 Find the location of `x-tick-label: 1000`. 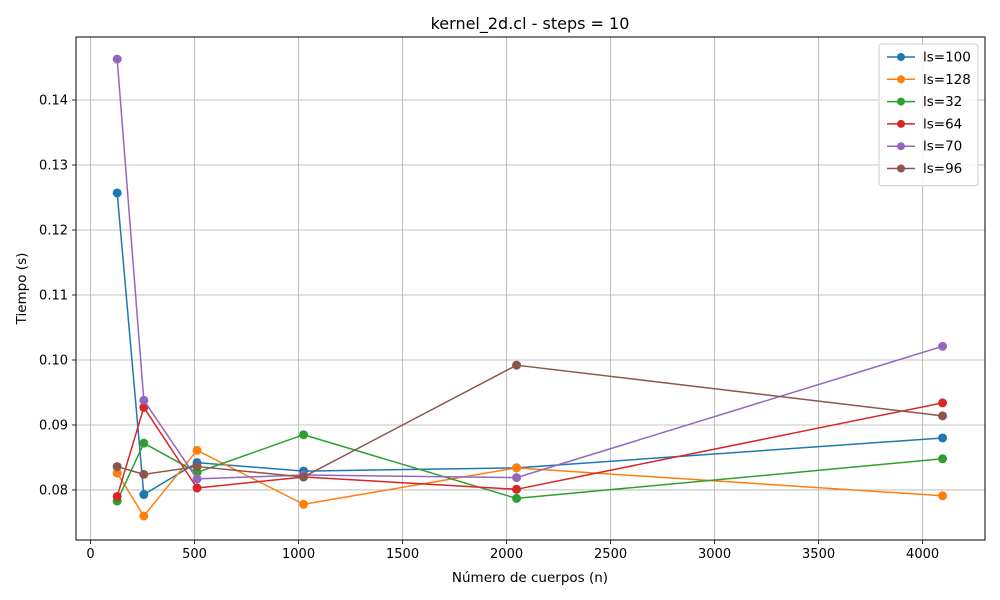

x-tick-label: 1000 is located at coordinates (298, 554).